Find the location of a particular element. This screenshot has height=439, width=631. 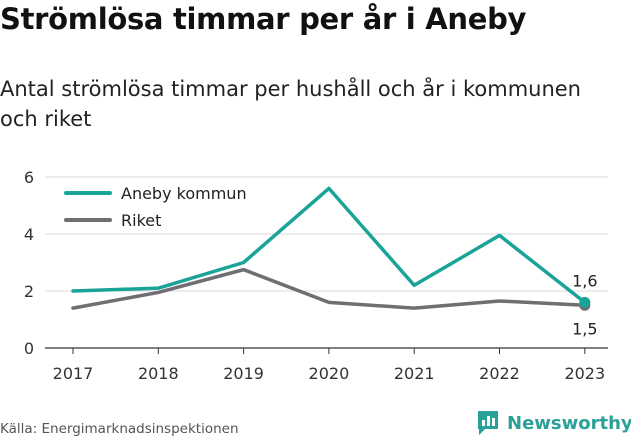

y-tick-label: 6 is located at coordinates (29, 177).